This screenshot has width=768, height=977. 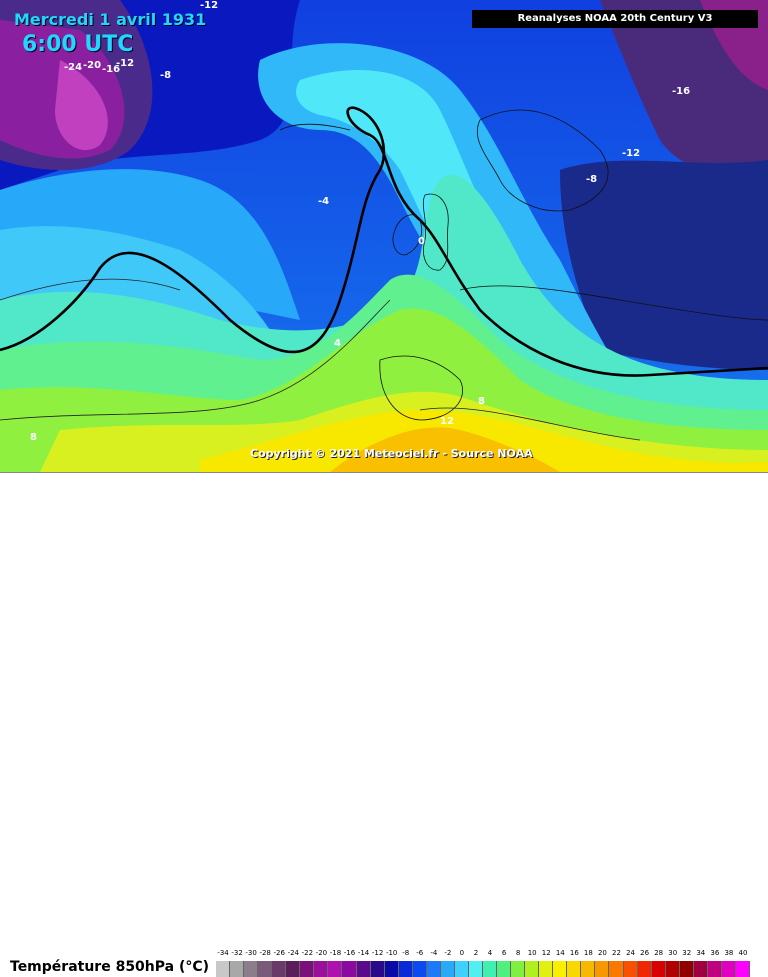 I want to click on coastline-britain, so click(x=435, y=232).